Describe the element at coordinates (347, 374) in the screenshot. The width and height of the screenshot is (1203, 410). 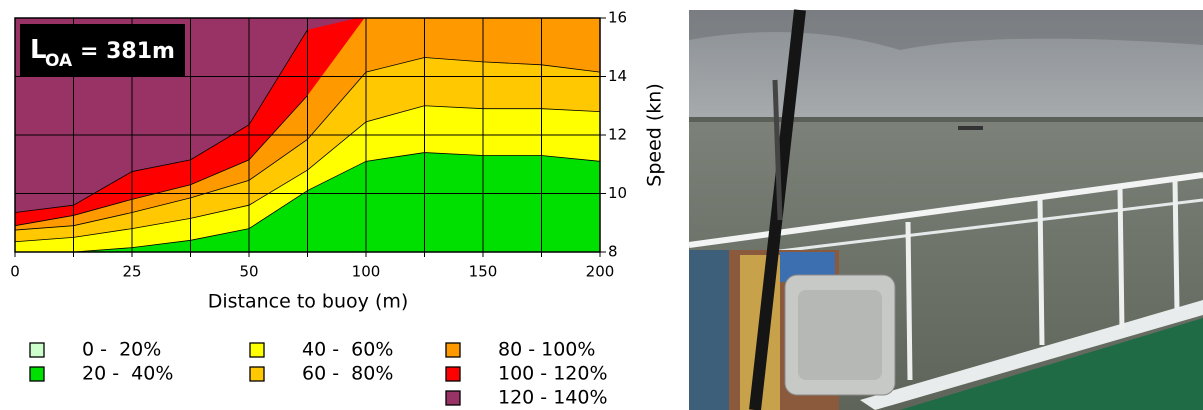
I see `legend-label: 60 - 80%` at that location.